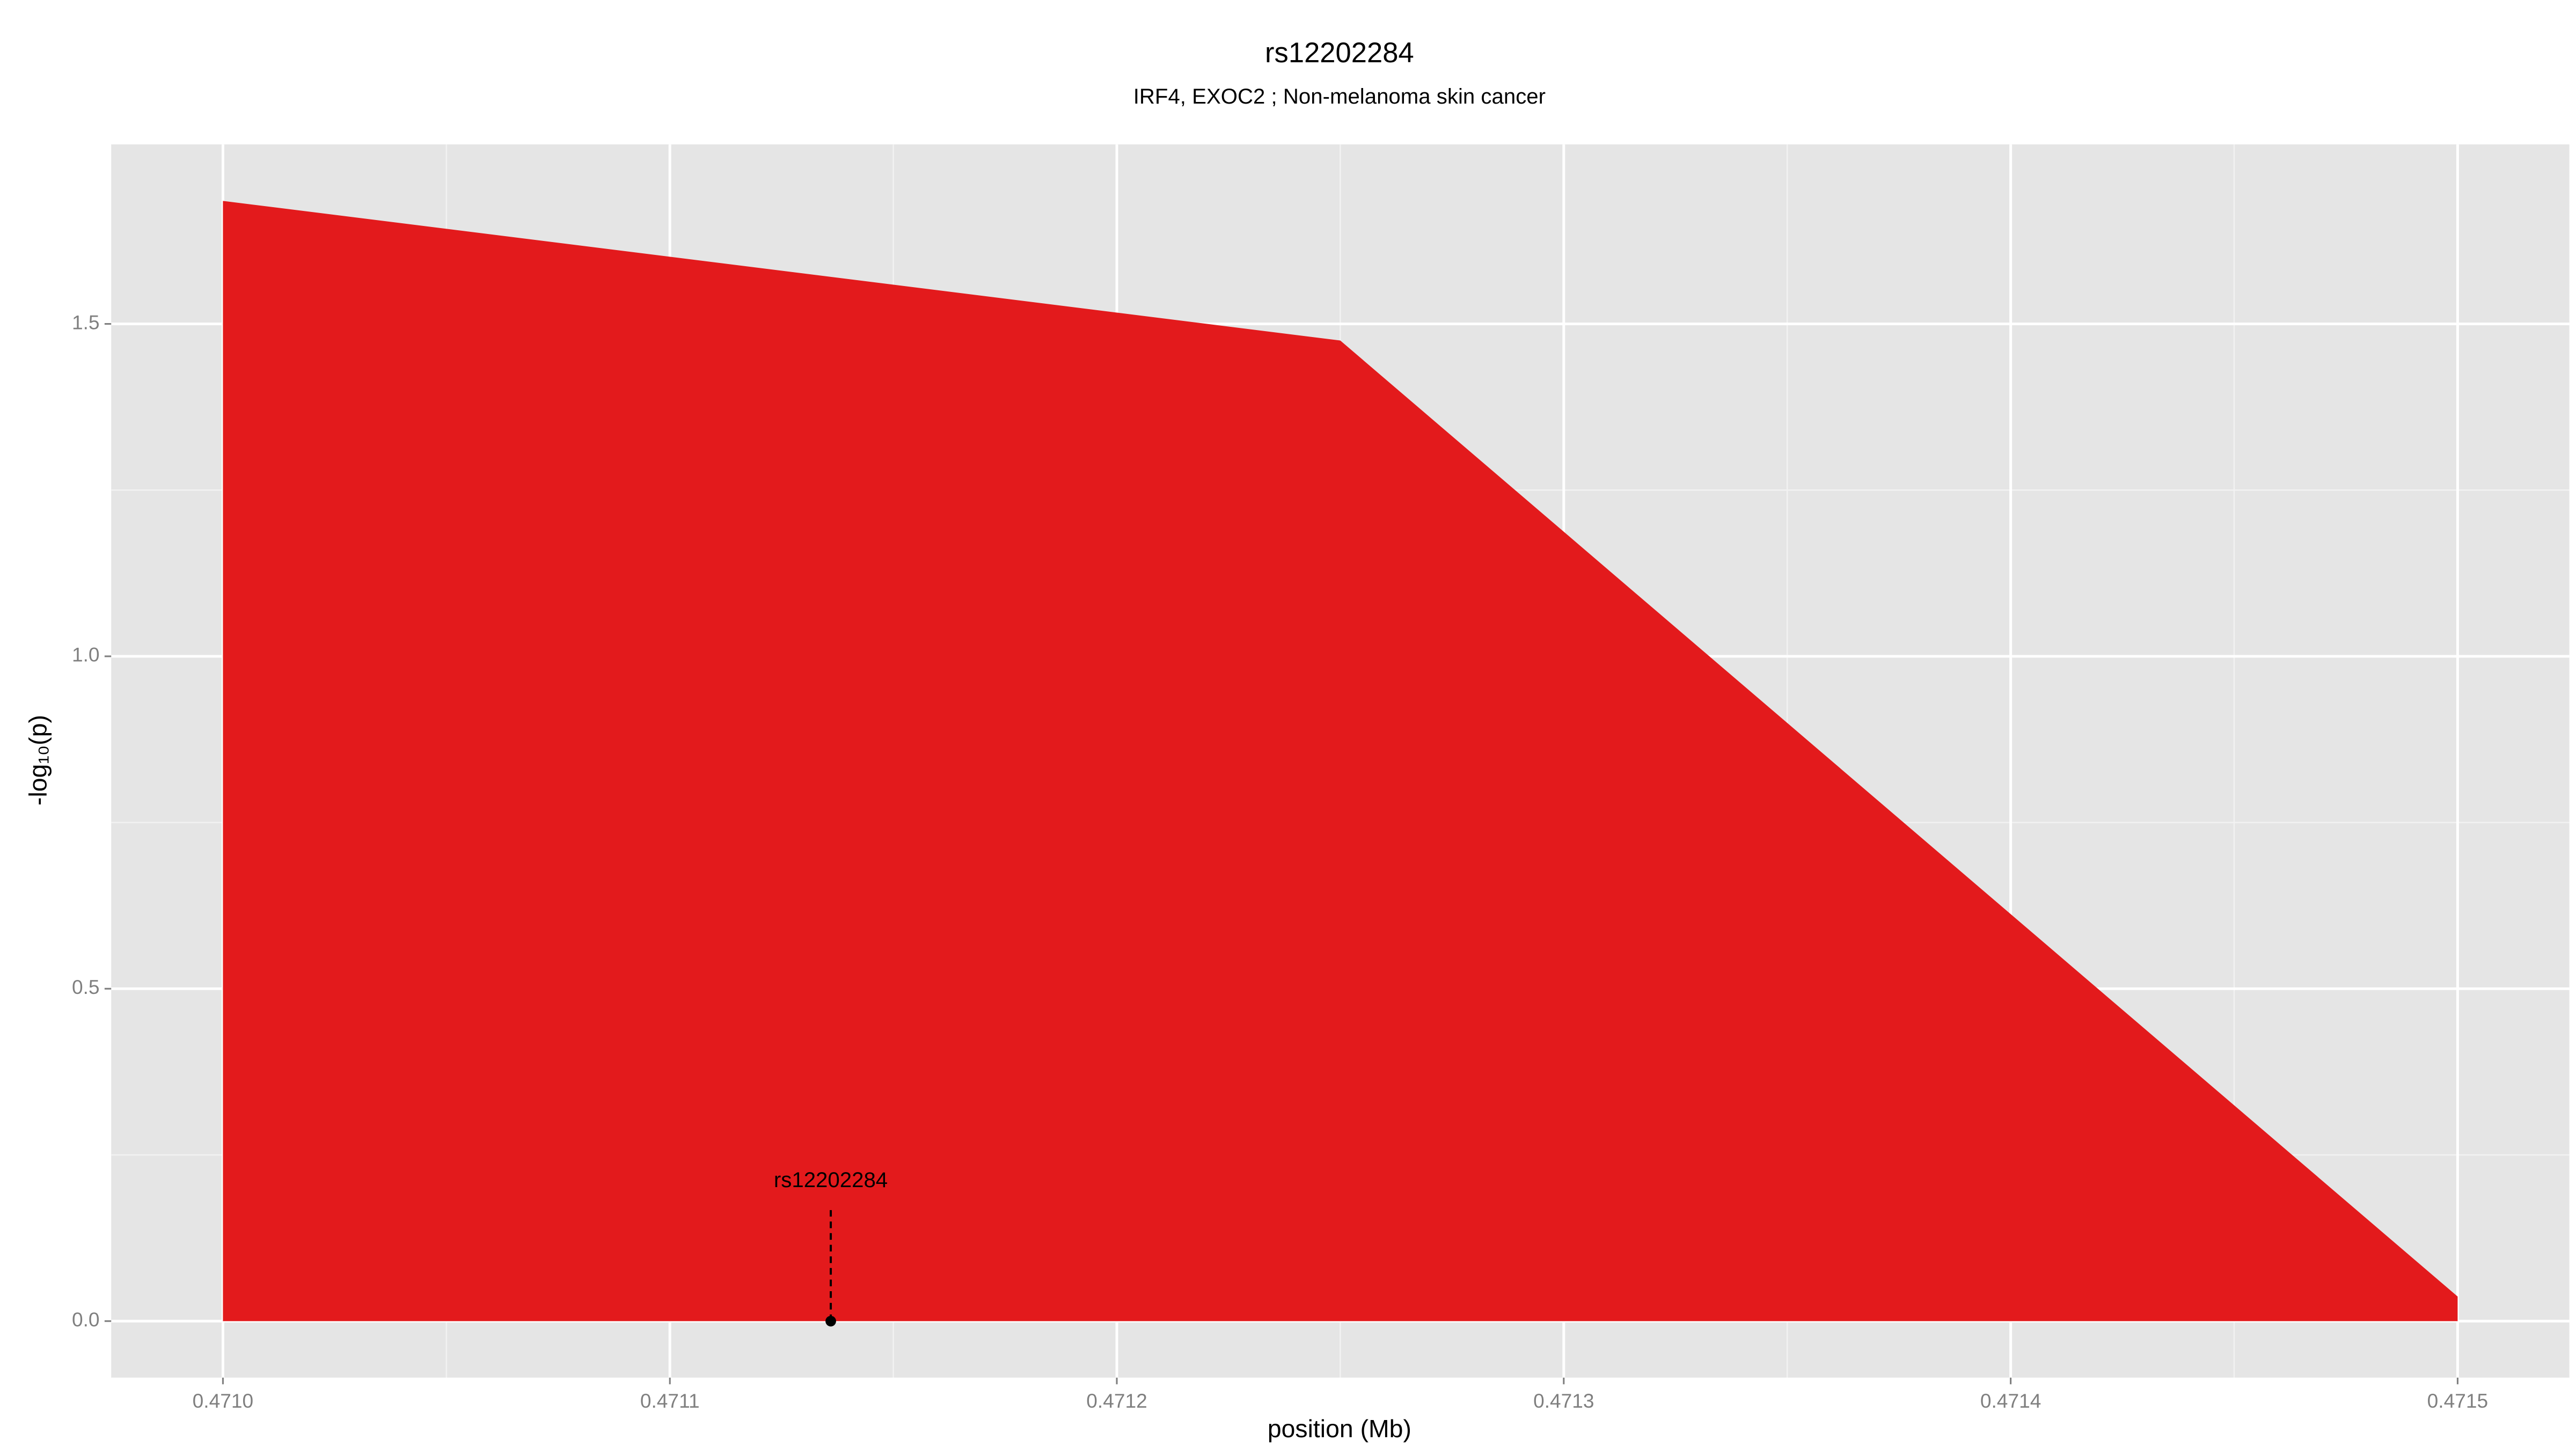 The height and width of the screenshot is (1449, 2576). Describe the element at coordinates (831, 1180) in the screenshot. I see `annotation-label: rs12202284` at that location.